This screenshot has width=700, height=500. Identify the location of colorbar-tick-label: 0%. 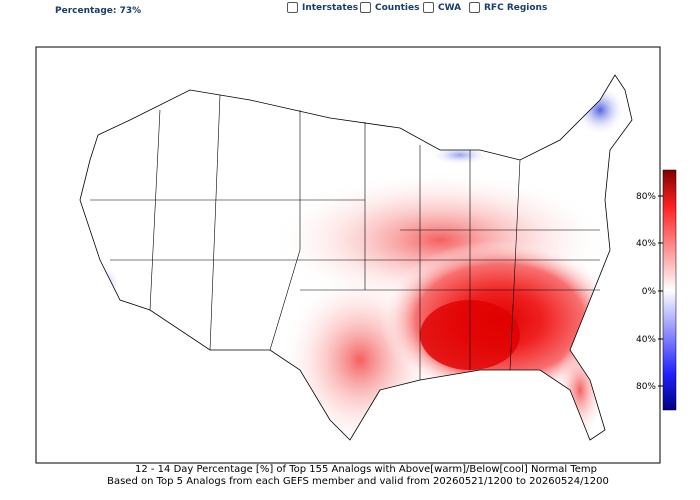
(649, 292).